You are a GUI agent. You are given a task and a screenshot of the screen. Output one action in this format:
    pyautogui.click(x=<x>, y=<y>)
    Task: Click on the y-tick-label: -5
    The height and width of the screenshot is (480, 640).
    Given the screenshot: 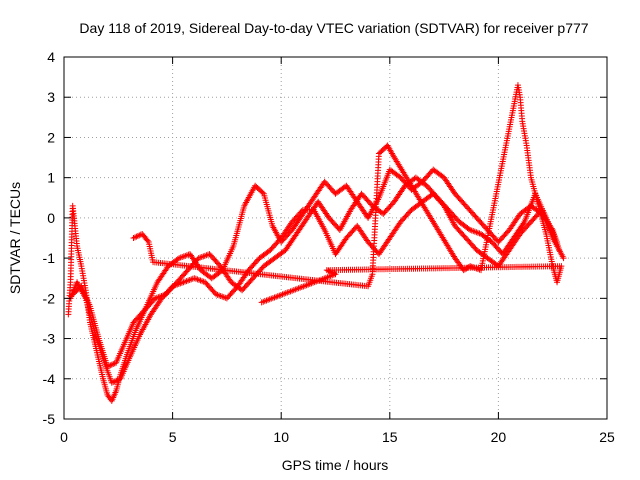 What is the action you would take?
    pyautogui.click(x=49, y=419)
    